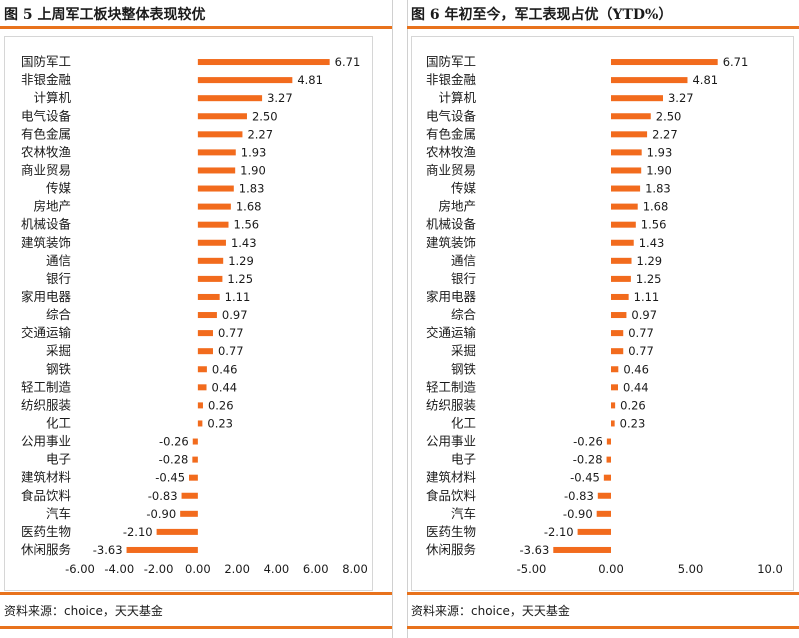  What do you see at coordinates (138, 532) in the screenshot?
I see `data-label: -2.10` at bounding box center [138, 532].